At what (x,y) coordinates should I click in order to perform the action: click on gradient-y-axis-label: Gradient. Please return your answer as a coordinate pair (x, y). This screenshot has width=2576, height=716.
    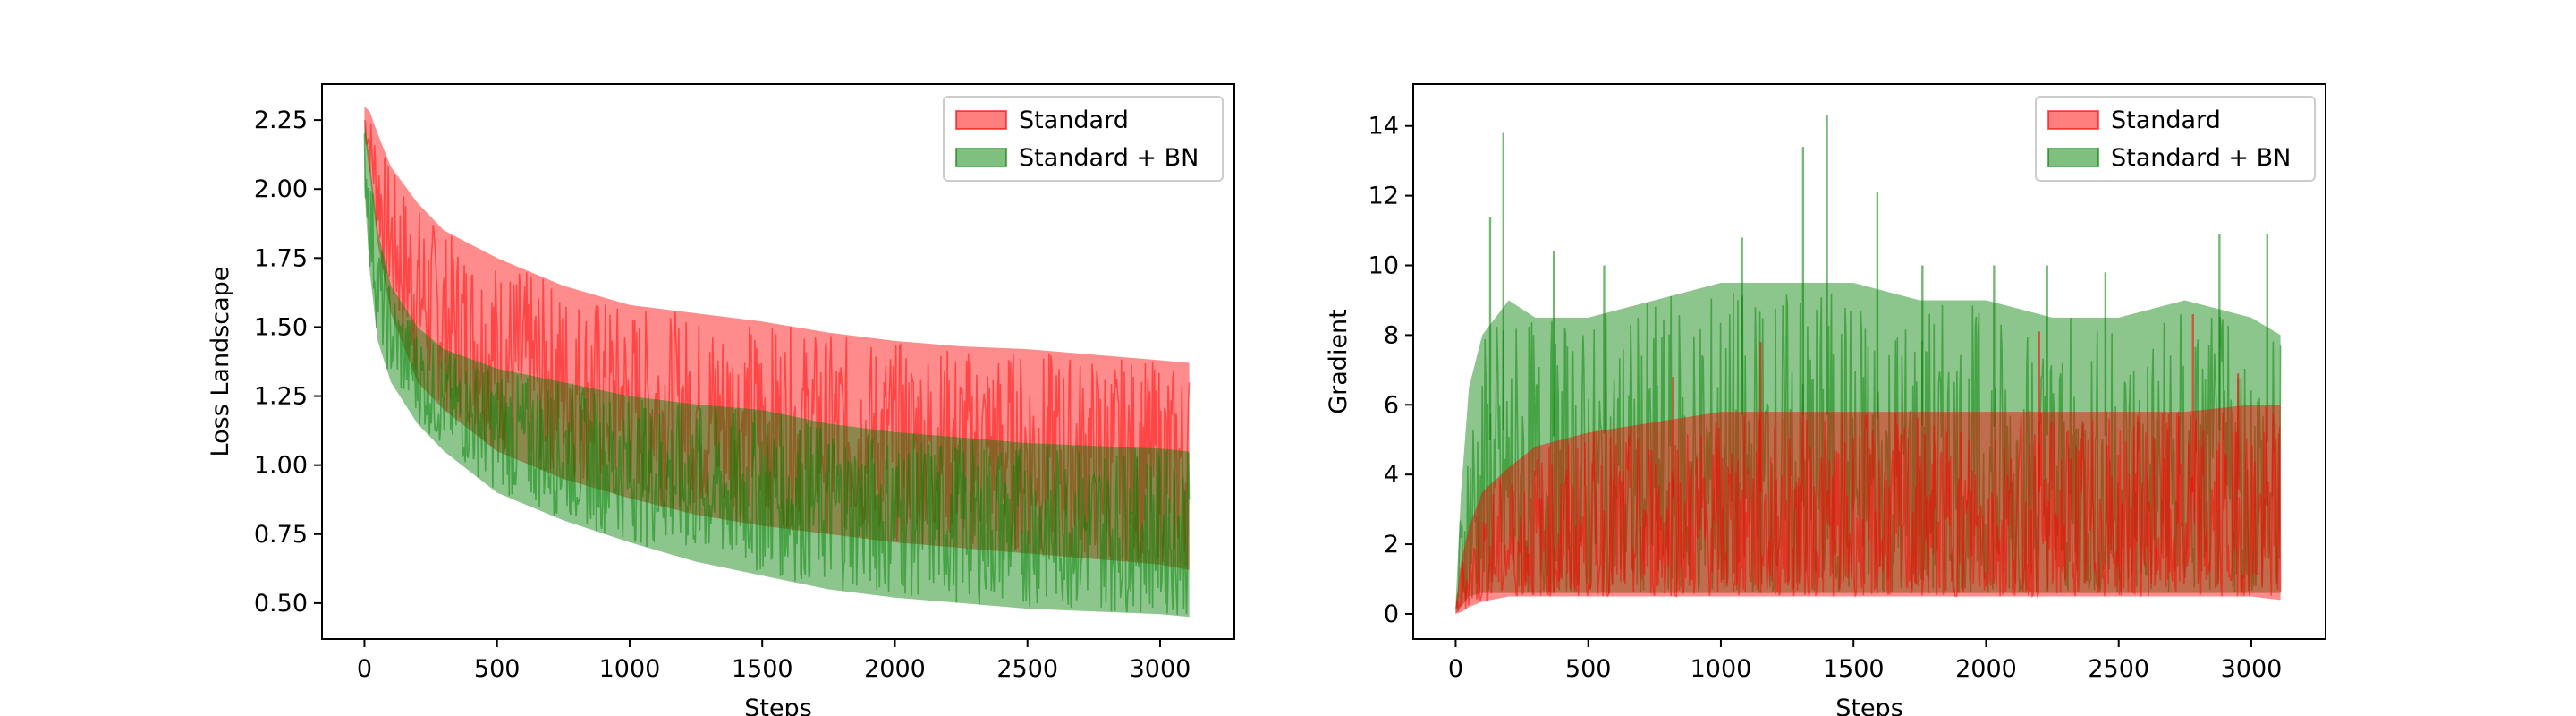
    Looking at the image, I should click on (1338, 361).